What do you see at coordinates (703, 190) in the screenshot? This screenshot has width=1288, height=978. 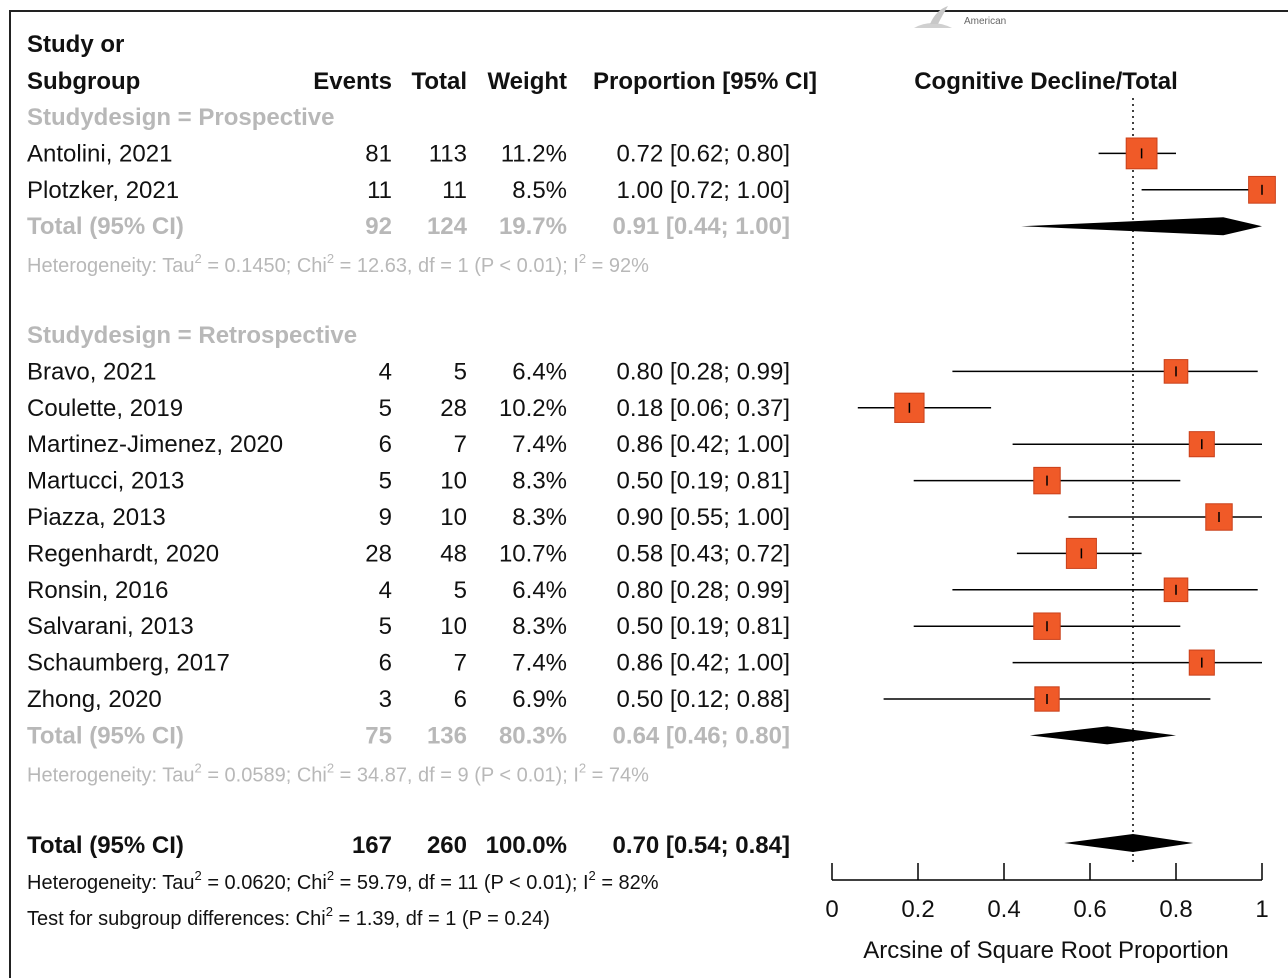 I see `study-row-ci: 1.00 [0.72; 1.00]` at bounding box center [703, 190].